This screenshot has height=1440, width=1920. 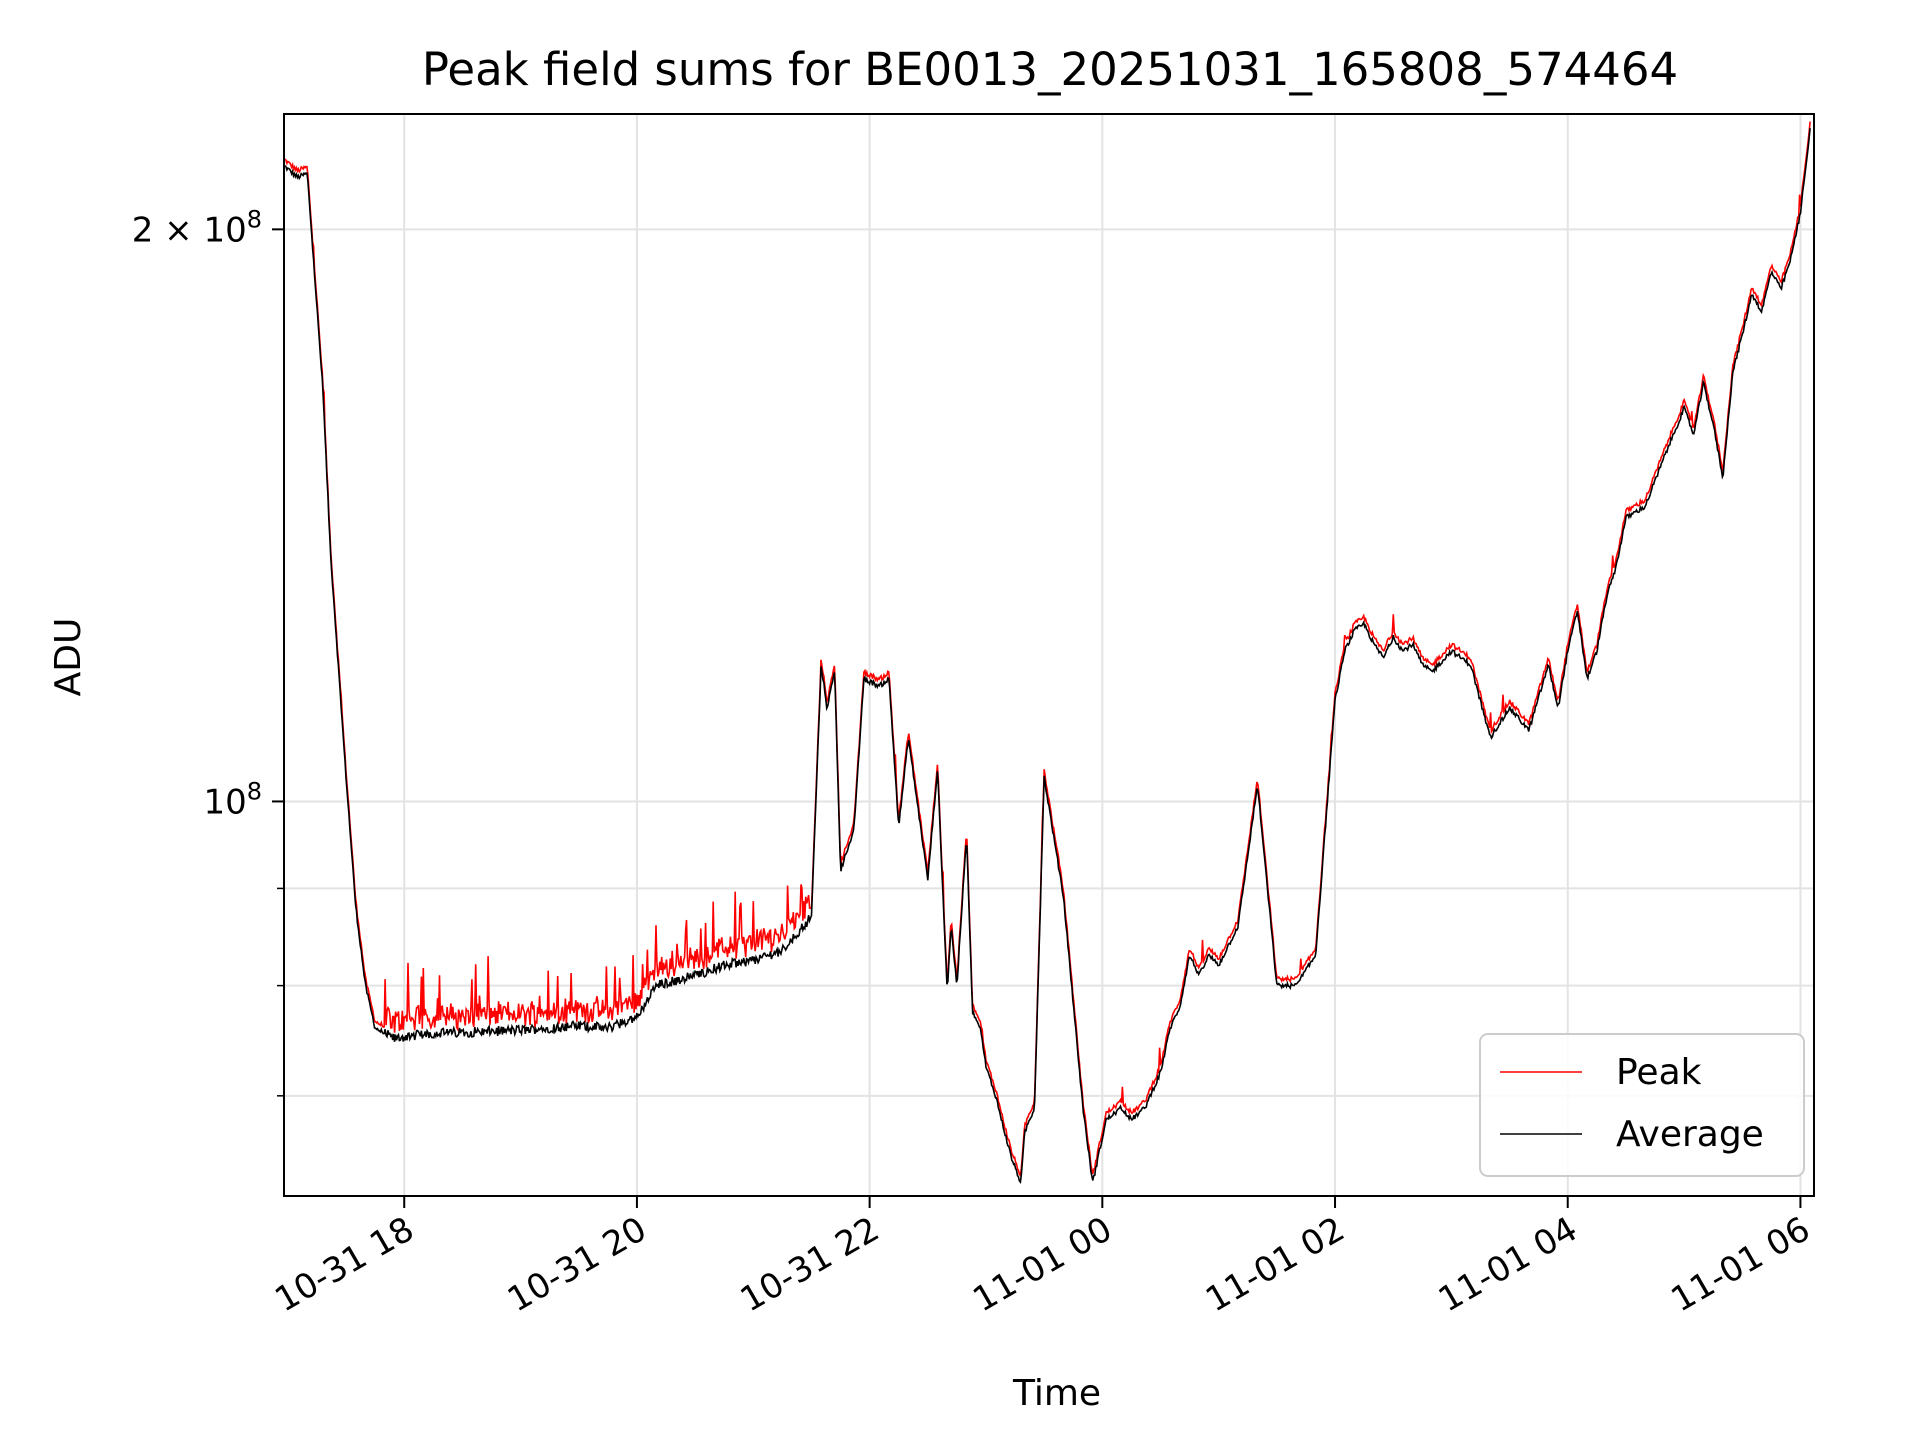 What do you see at coordinates (1056, 1393) in the screenshot?
I see `x-axis-label: Time` at bounding box center [1056, 1393].